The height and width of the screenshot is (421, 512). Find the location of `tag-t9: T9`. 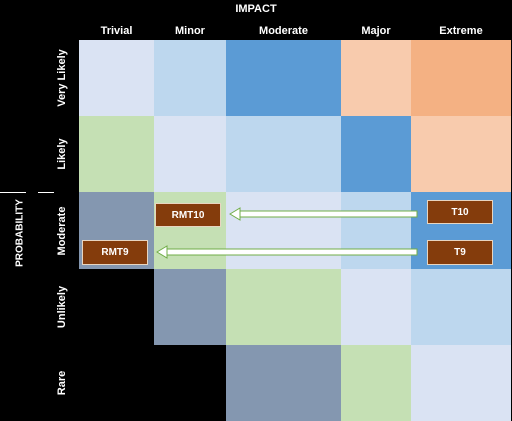

tag-t9: T9 is located at coordinates (460, 252).